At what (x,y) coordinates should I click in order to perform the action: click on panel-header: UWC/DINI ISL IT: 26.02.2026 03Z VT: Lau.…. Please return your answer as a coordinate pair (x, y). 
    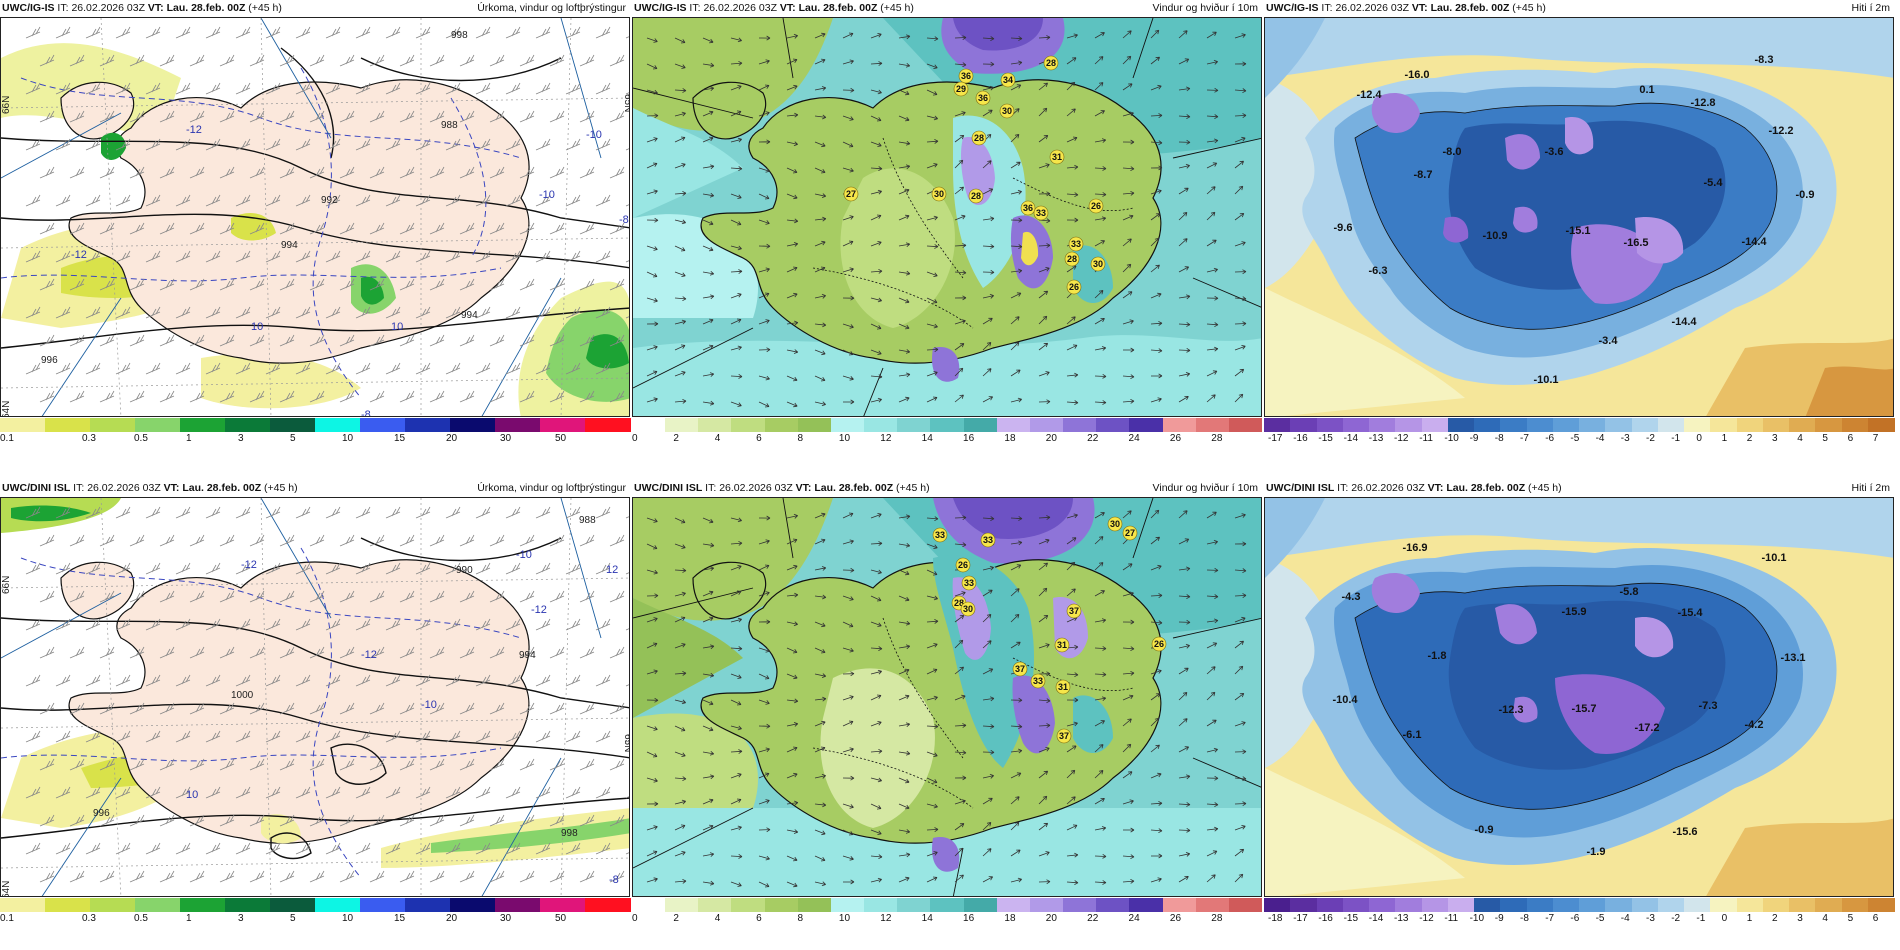
    Looking at the image, I should click on (946, 488).